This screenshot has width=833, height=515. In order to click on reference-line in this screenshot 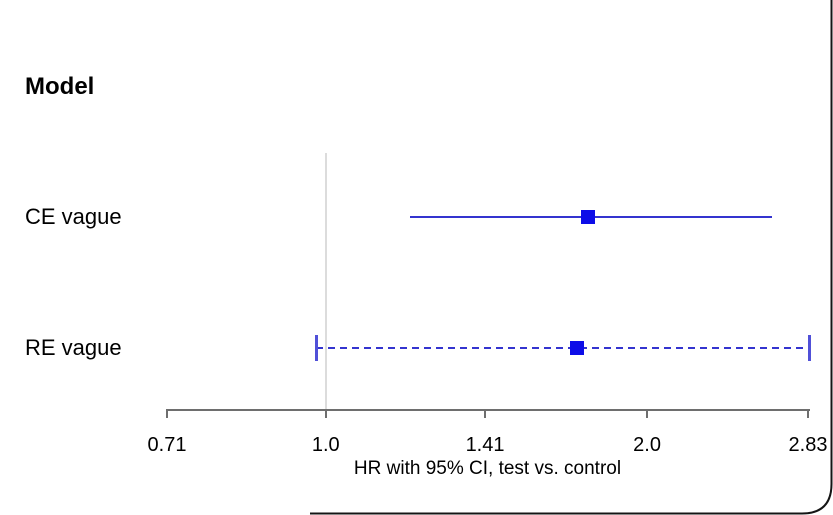, I will do `click(325, 281)`.